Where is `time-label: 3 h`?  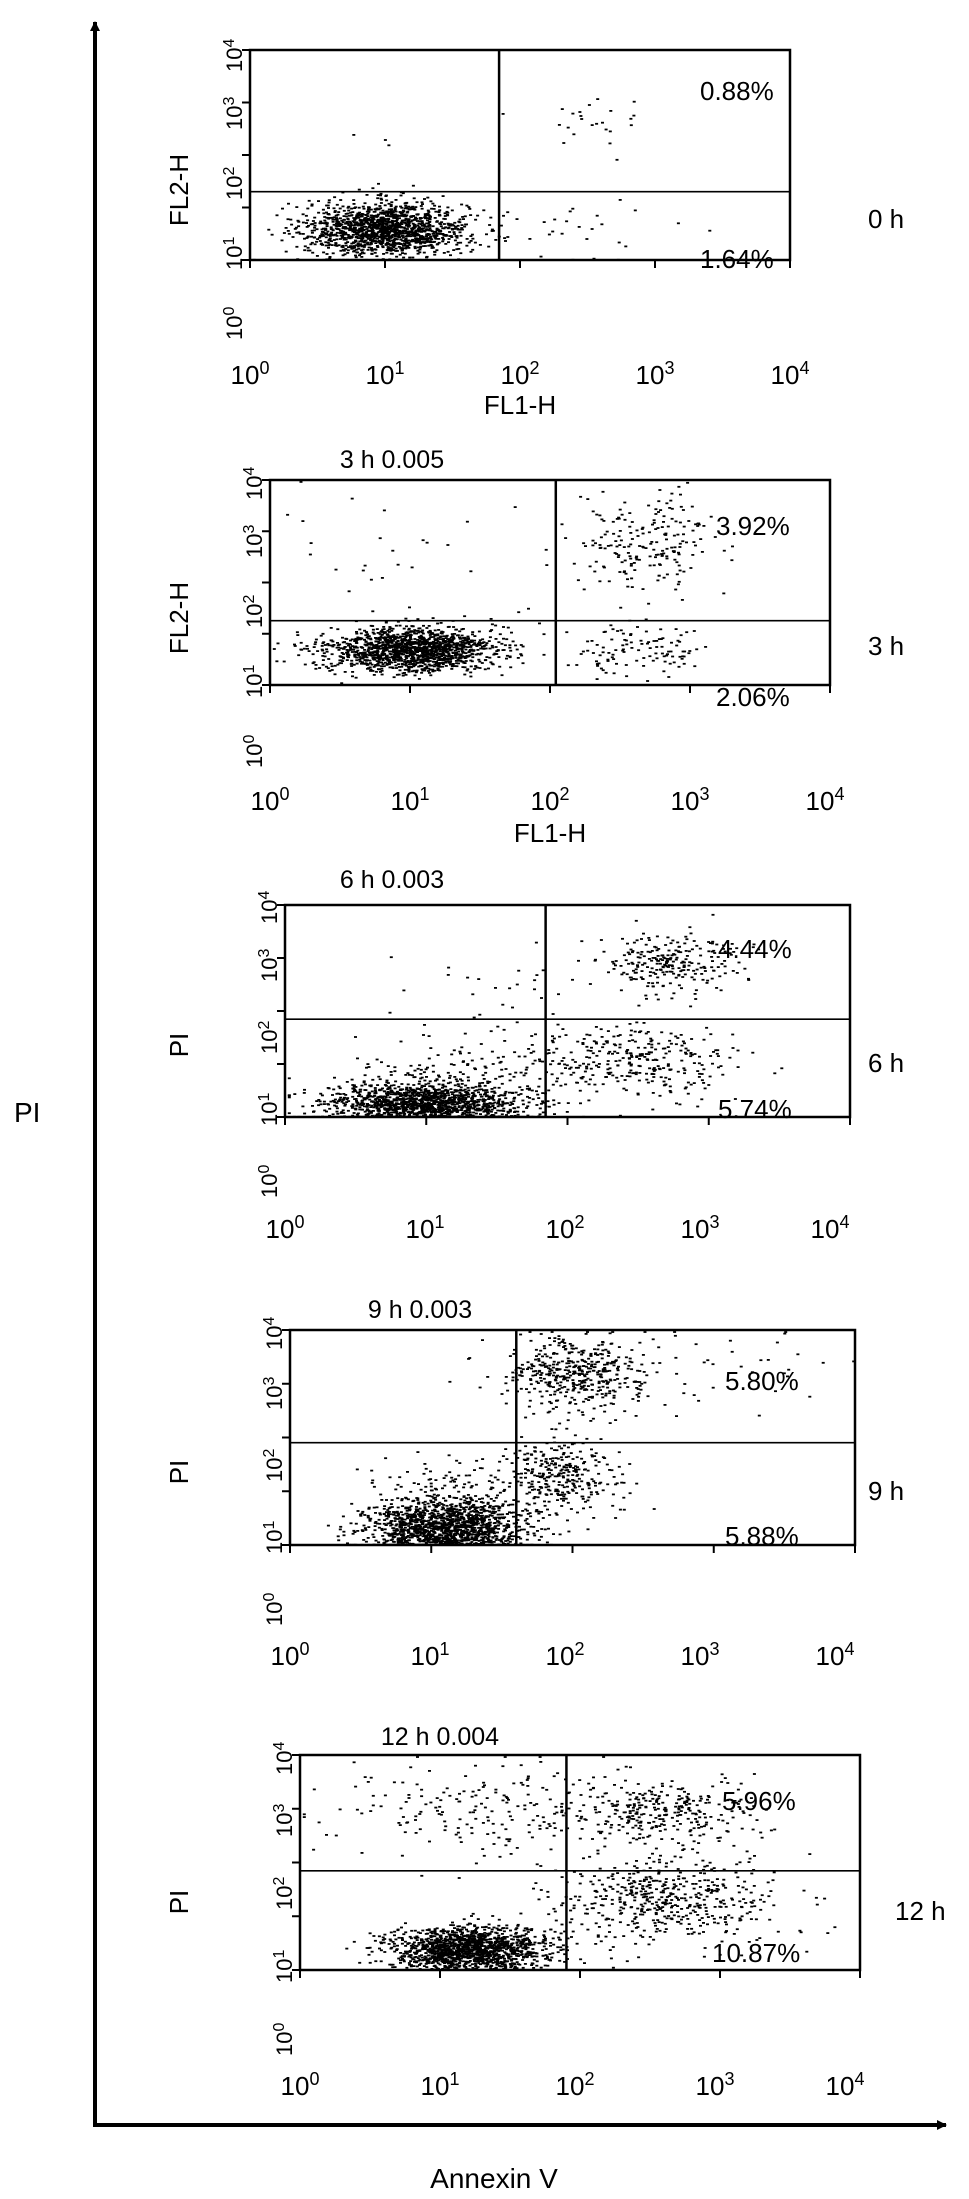 time-label: 3 h is located at coordinates (886, 646).